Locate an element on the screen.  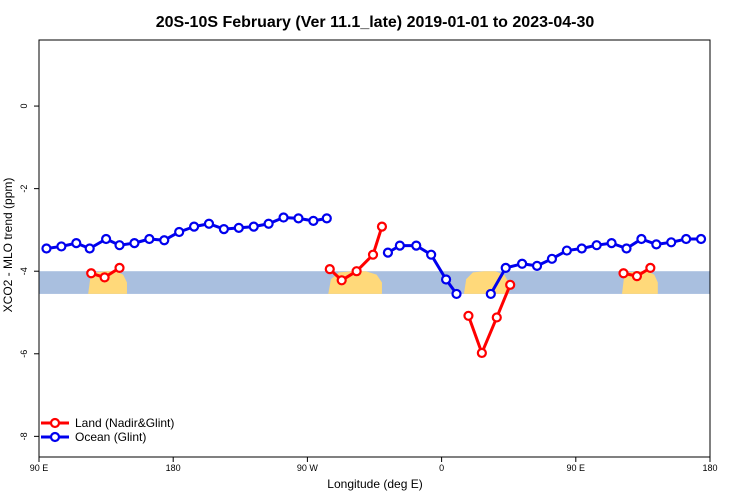
y-tick-label: -6 is located at coordinates (24, 354).